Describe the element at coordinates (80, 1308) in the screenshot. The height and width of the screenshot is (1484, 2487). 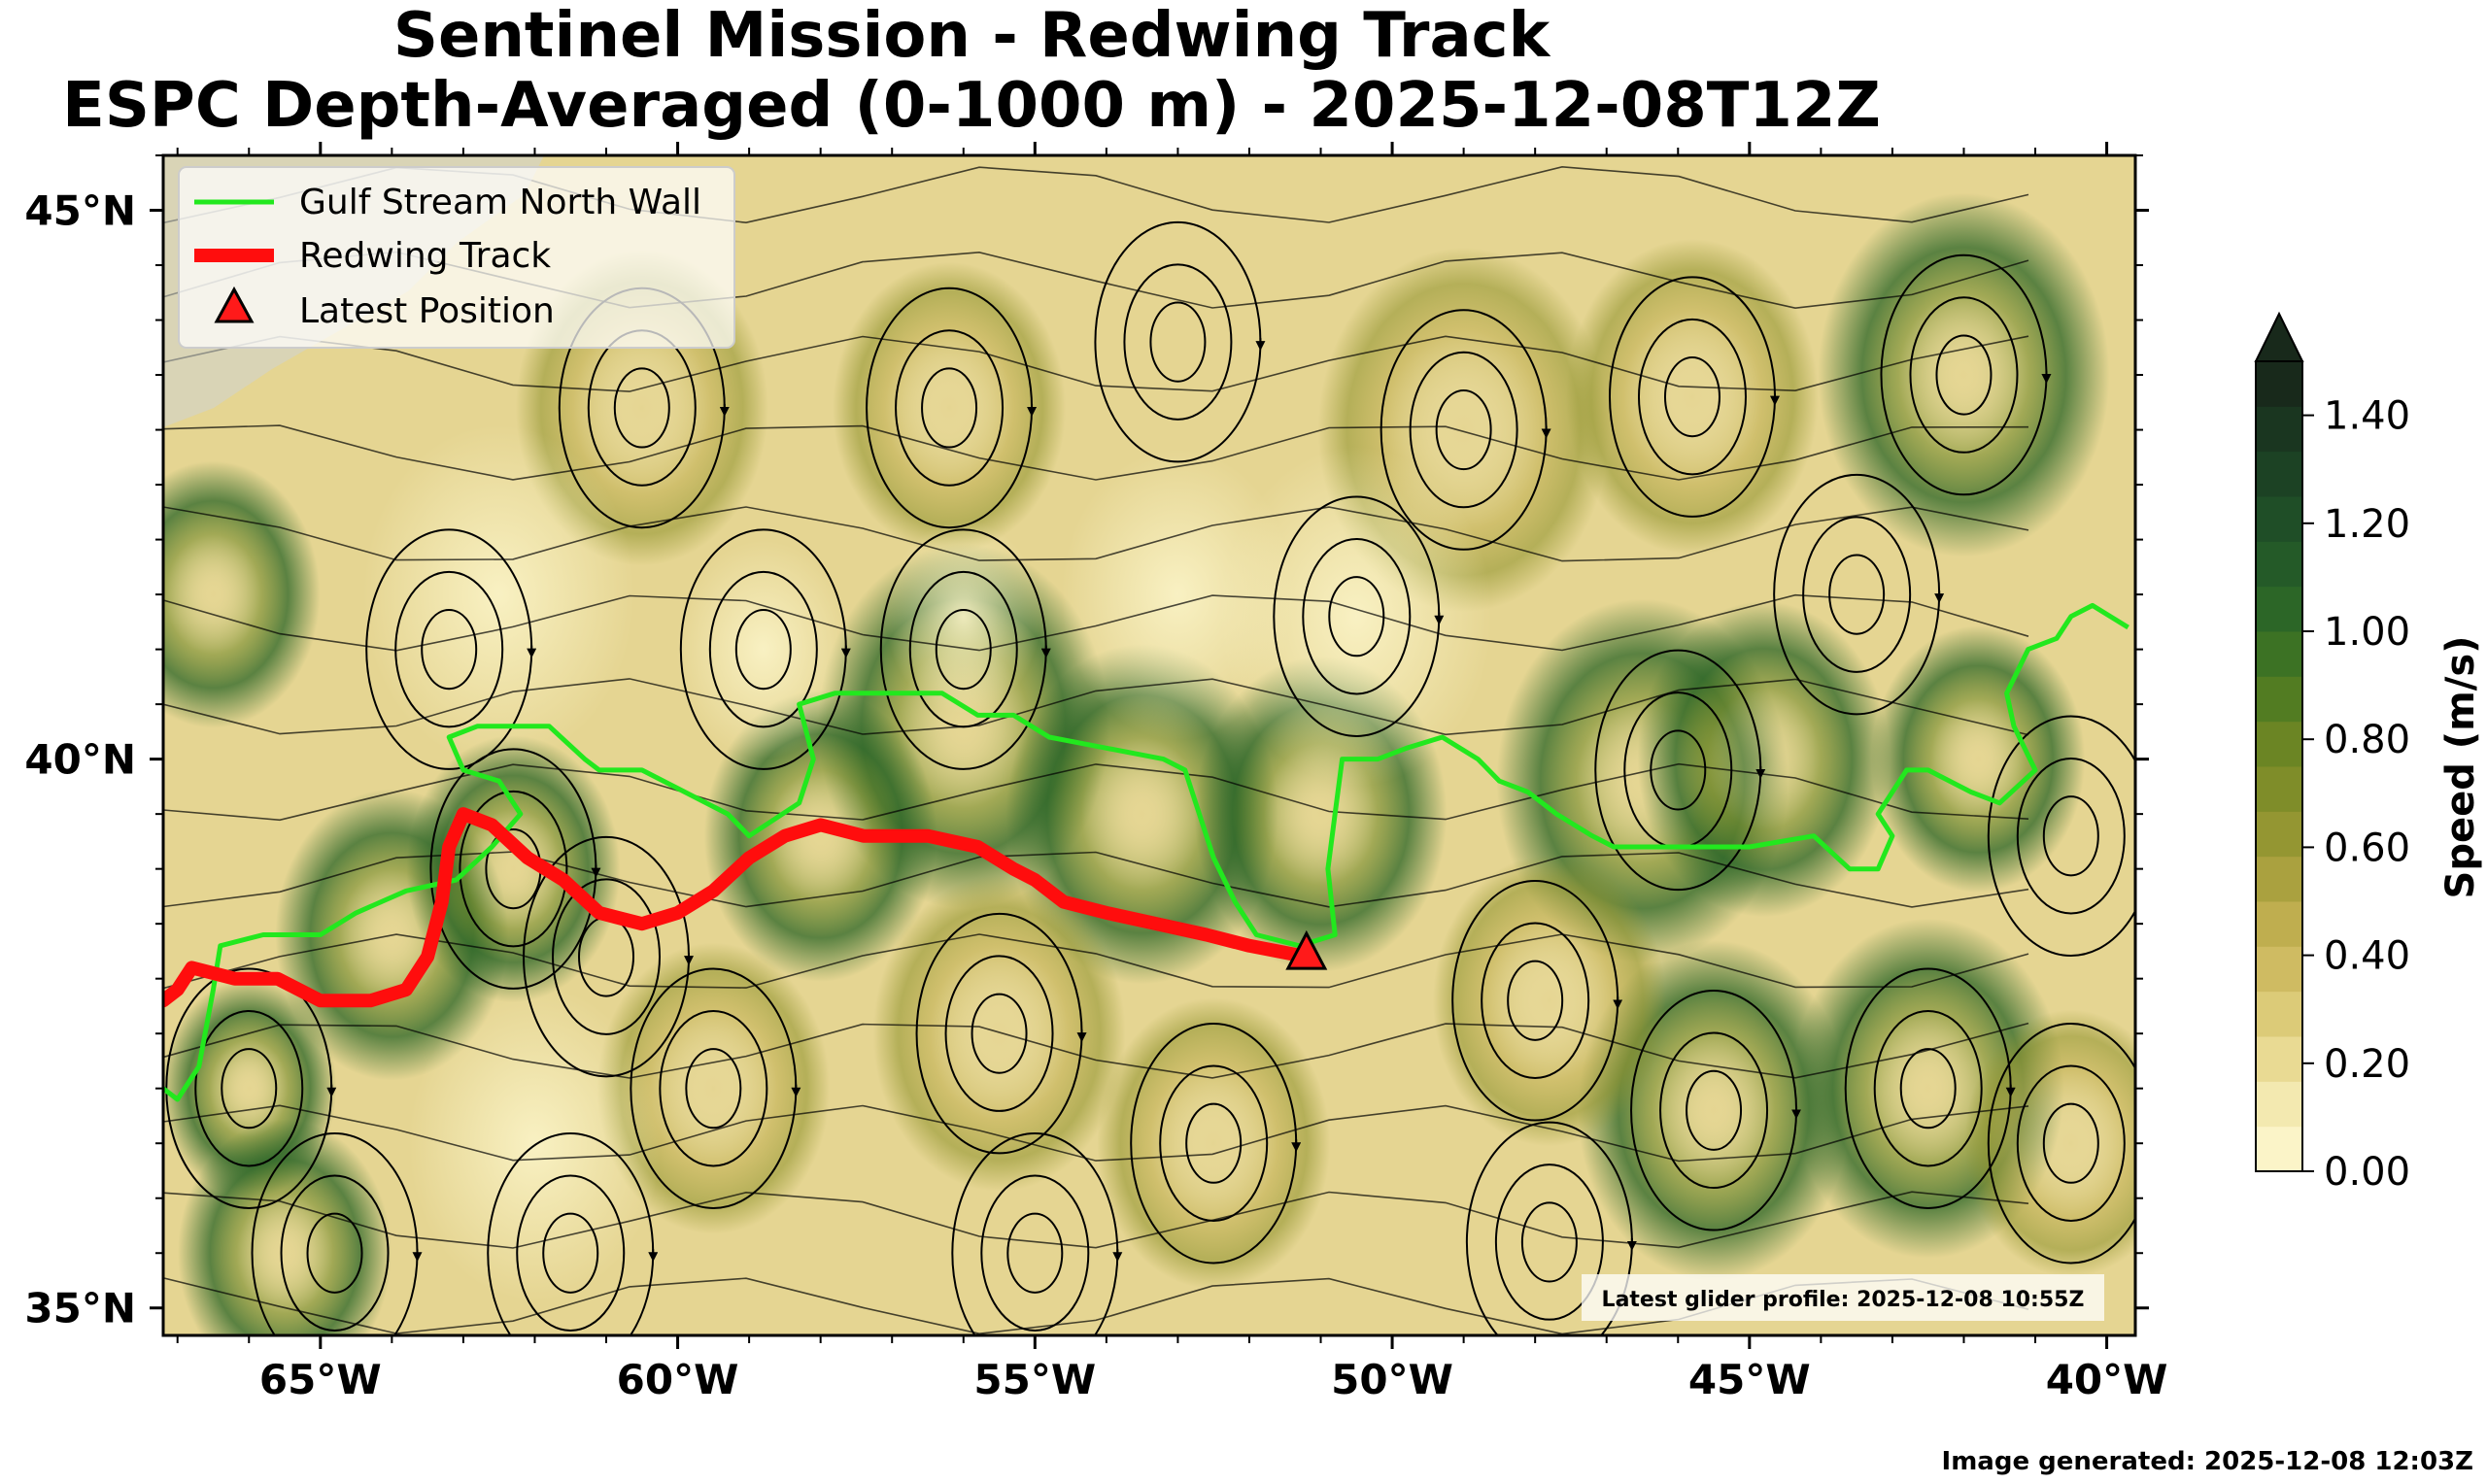
I see `lat-tick-label-2: 35°N` at that location.